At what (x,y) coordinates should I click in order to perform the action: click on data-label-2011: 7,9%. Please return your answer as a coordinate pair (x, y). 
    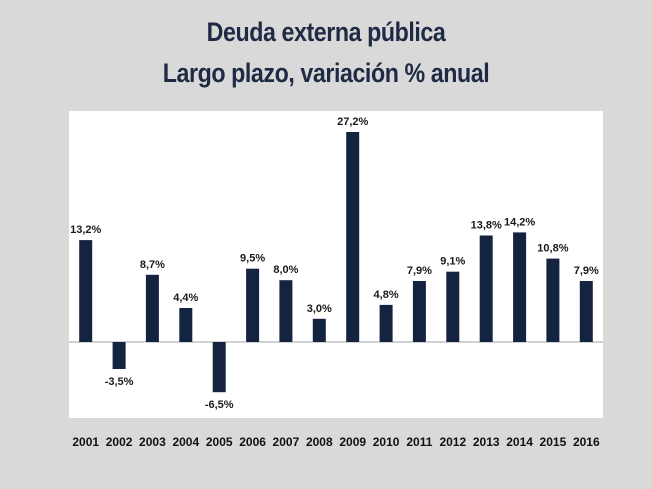
    Looking at the image, I should click on (419, 271).